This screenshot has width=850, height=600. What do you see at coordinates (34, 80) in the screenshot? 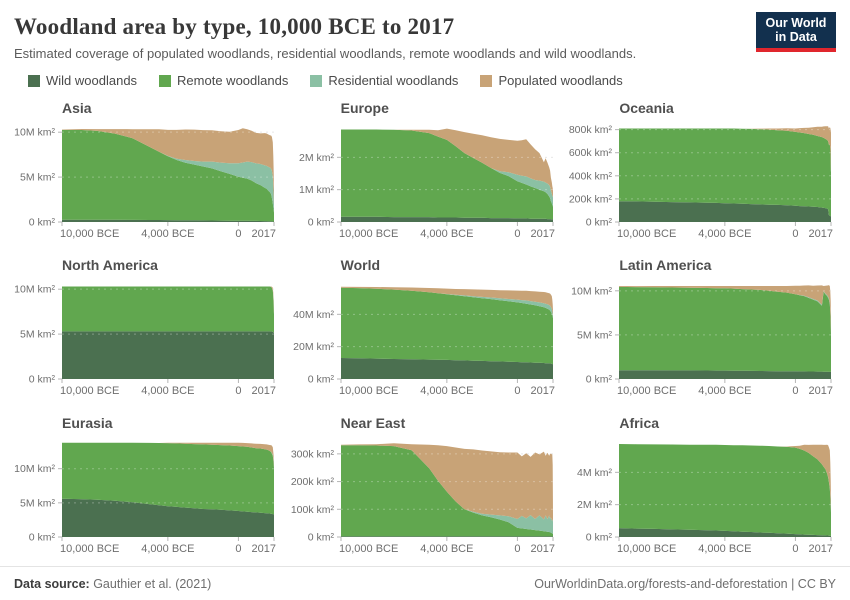
I see `legend-swatch-wild` at bounding box center [34, 80].